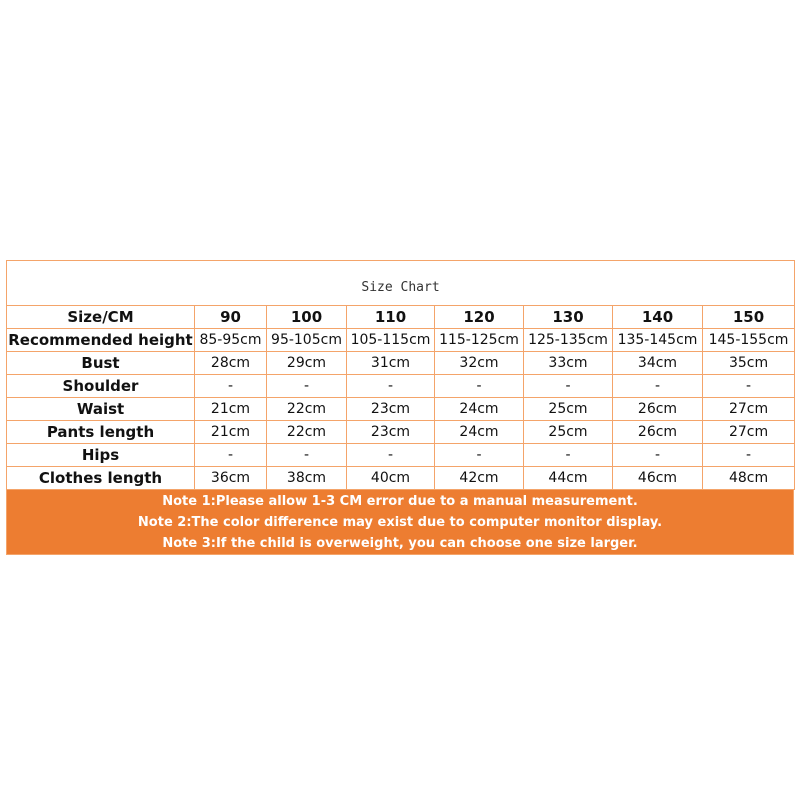 Image resolution: width=800 pixels, height=800 pixels. I want to click on column-header: 110, so click(390, 317).